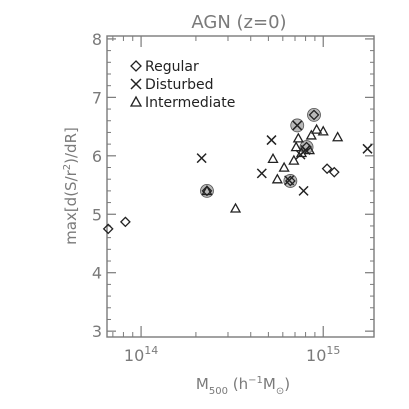  Describe the element at coordinates (136, 101) in the screenshot. I see `legend-triangle-marker` at that location.